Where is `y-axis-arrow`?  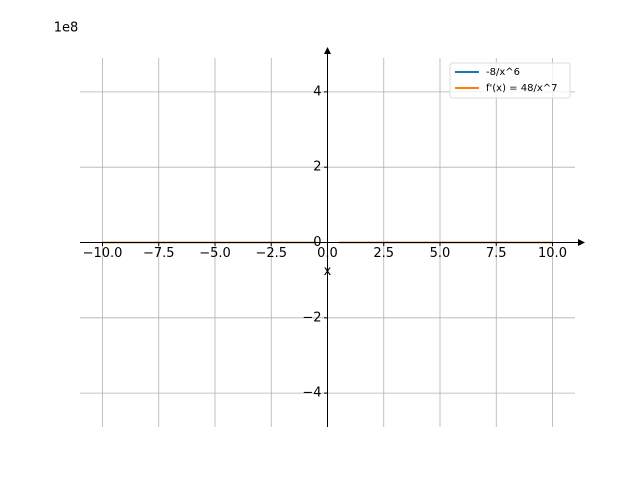
y-axis-arrow is located at coordinates (327, 50).